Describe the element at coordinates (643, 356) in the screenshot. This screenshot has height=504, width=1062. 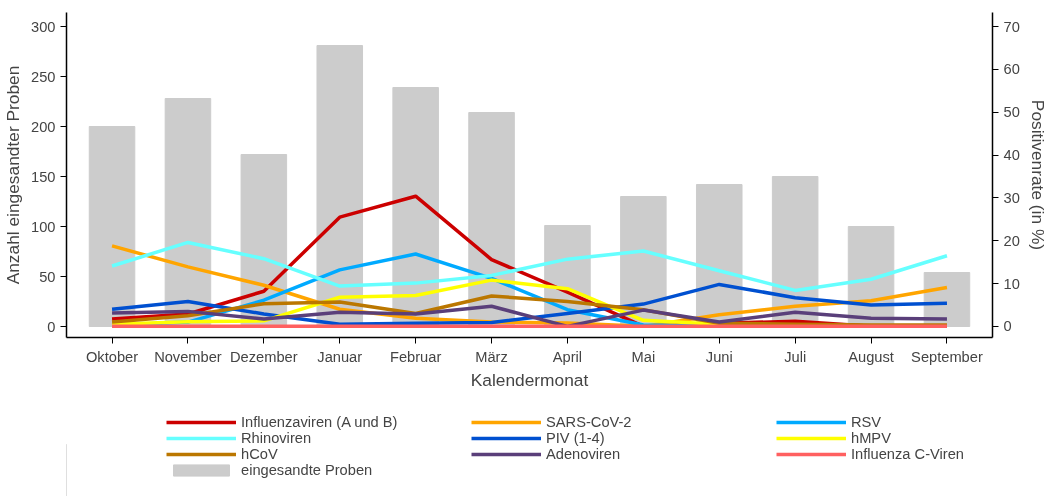
I see `x-tick-label: Mai` at that location.